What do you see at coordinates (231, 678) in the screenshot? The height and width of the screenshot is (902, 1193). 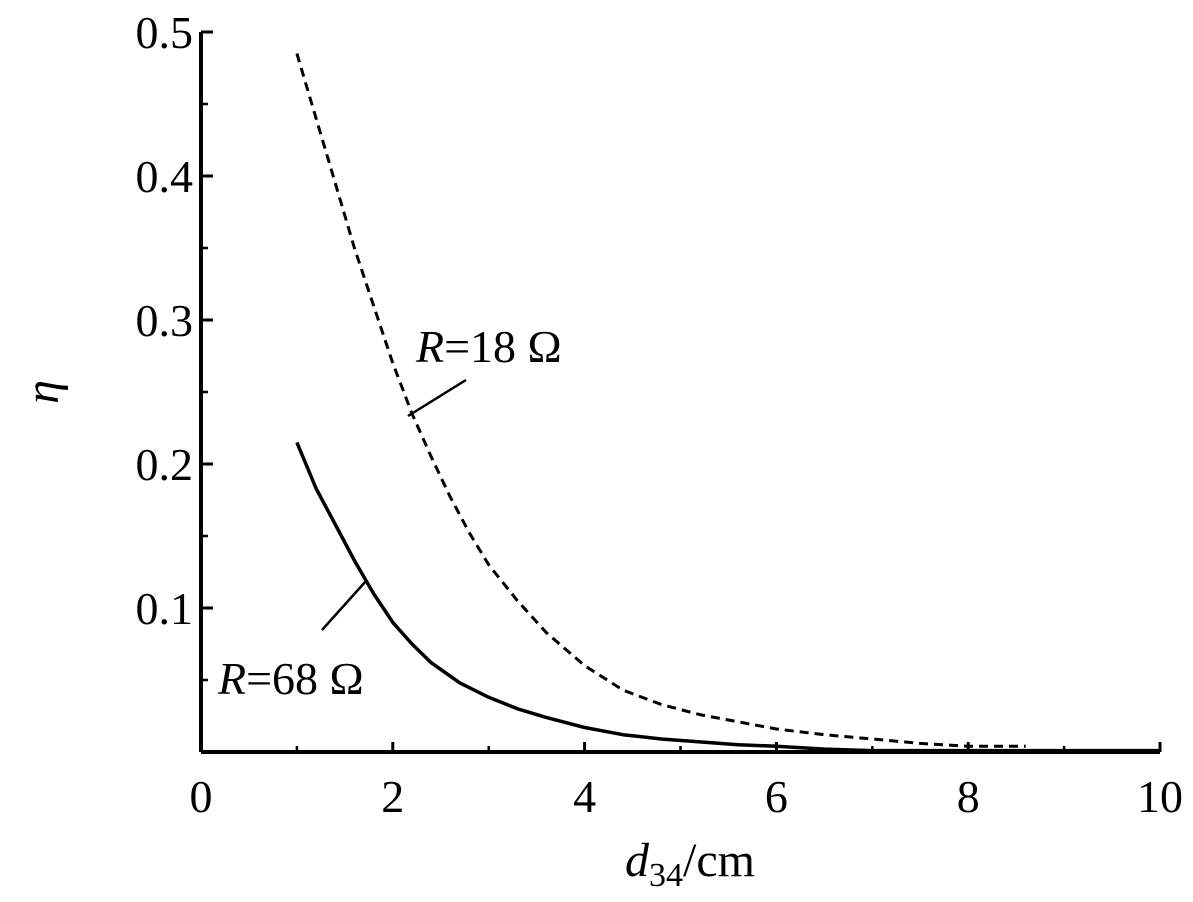 I see `series-label-r68-var: R` at bounding box center [231, 678].